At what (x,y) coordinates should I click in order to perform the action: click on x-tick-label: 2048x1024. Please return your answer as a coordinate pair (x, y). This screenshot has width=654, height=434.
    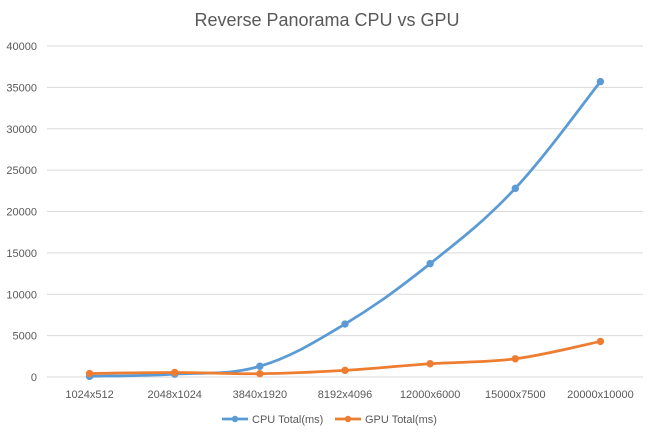
    Looking at the image, I should click on (174, 395).